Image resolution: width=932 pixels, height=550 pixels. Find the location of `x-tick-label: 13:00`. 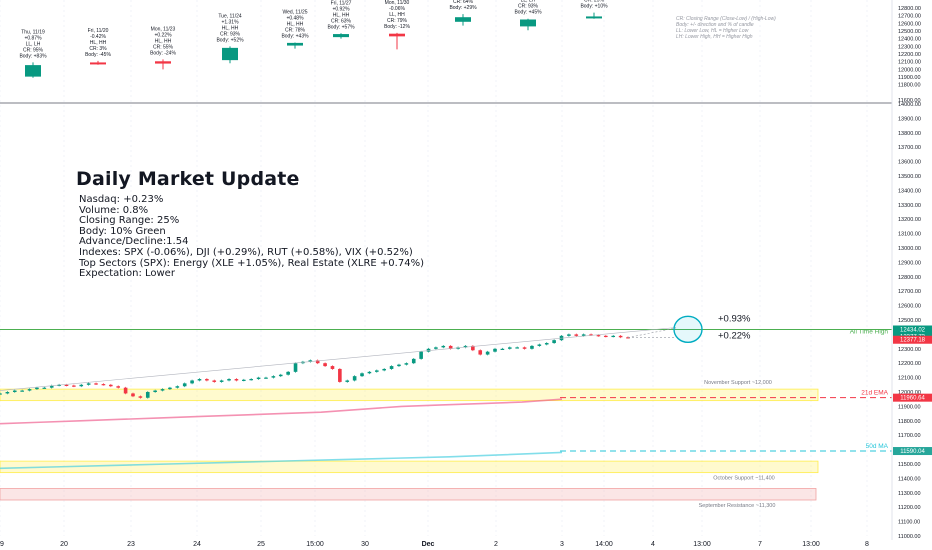

x-tick-label: 13:00 is located at coordinates (702, 544).